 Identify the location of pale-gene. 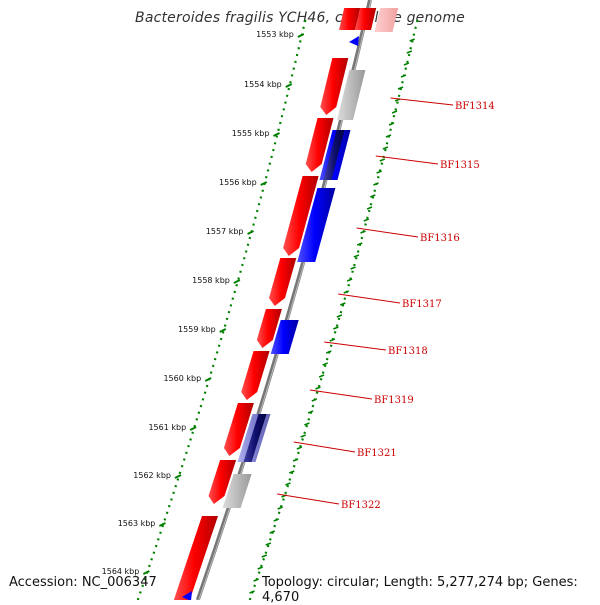
(386, 20).